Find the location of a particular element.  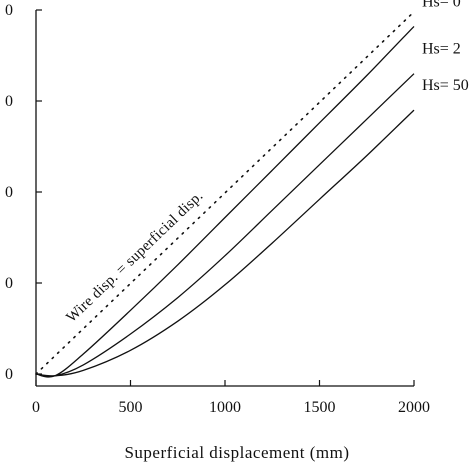

series-label-1: Hs= 0 is located at coordinates (441, 5).